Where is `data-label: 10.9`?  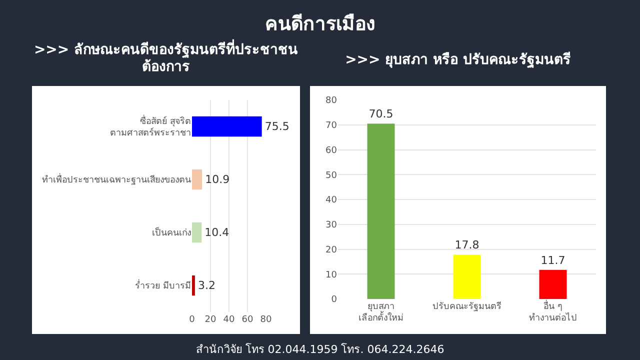 data-label: 10.9 is located at coordinates (217, 179).